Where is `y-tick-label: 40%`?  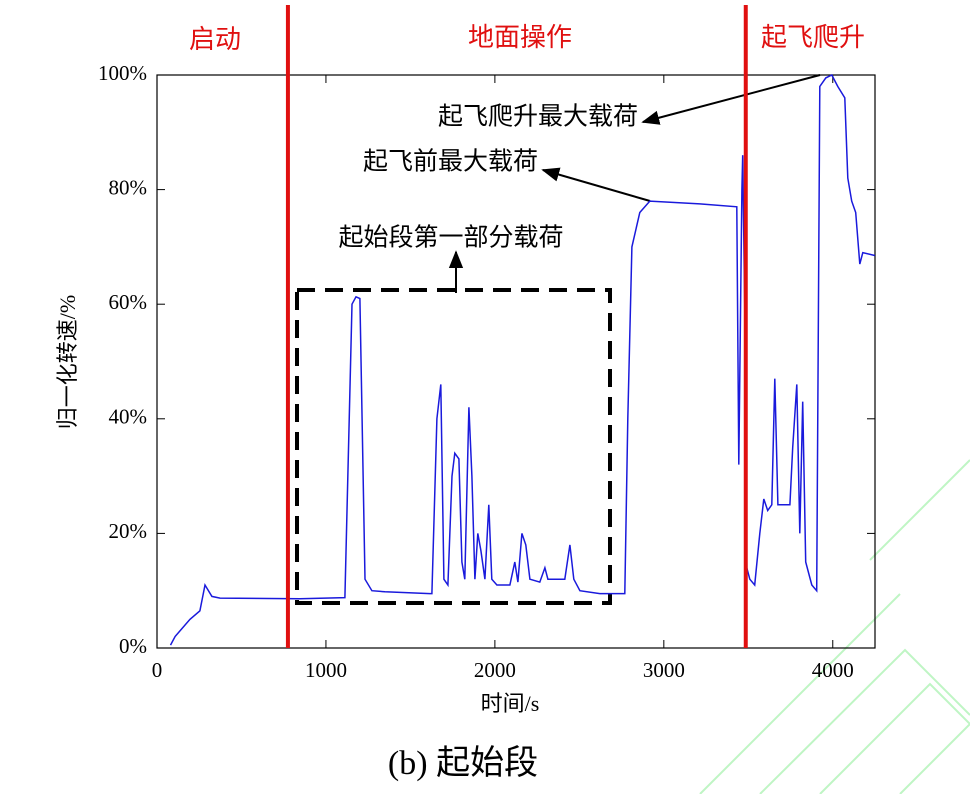
y-tick-label: 40% is located at coordinates (128, 417).